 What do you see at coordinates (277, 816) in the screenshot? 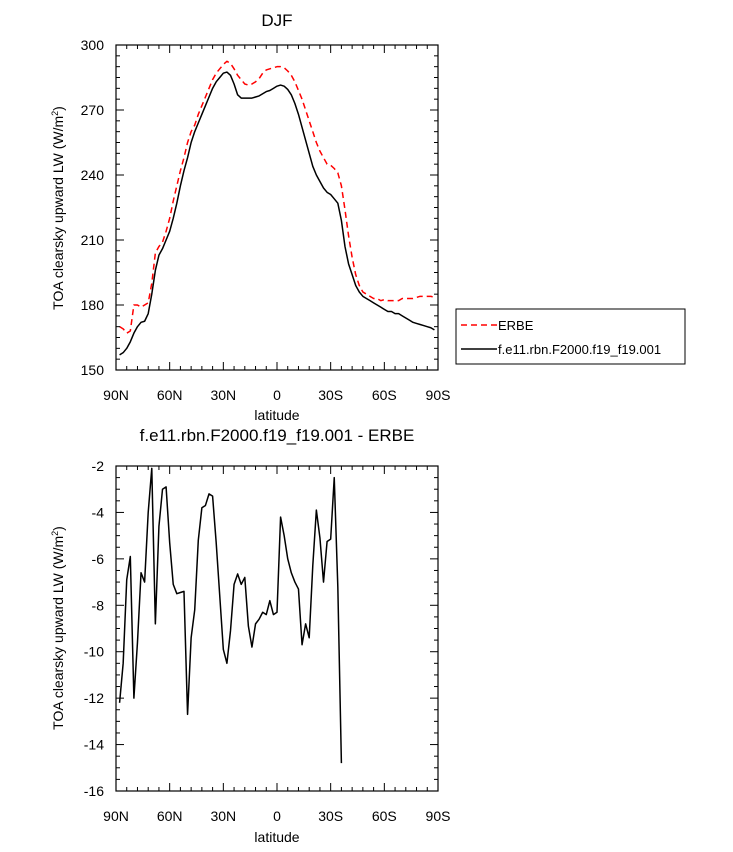
I see `bottom-xtick-label: 0` at bounding box center [277, 816].